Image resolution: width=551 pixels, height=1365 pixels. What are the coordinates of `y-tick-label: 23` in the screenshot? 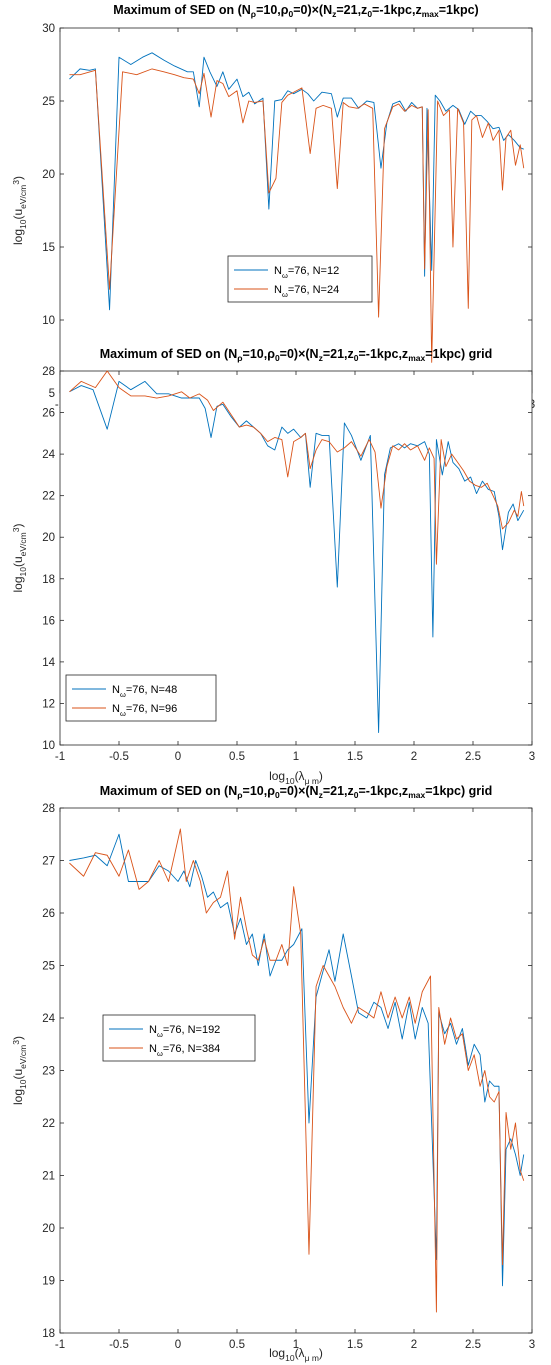 It's located at (48, 1072).